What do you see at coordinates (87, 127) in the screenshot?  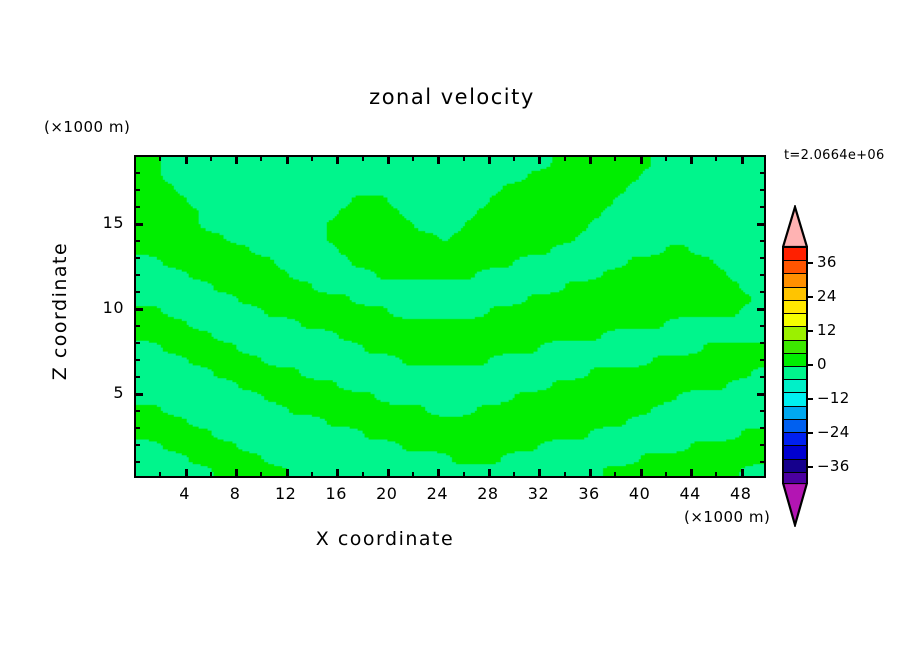 I see `y-axis-units-label: (×1000 m)` at bounding box center [87, 127].